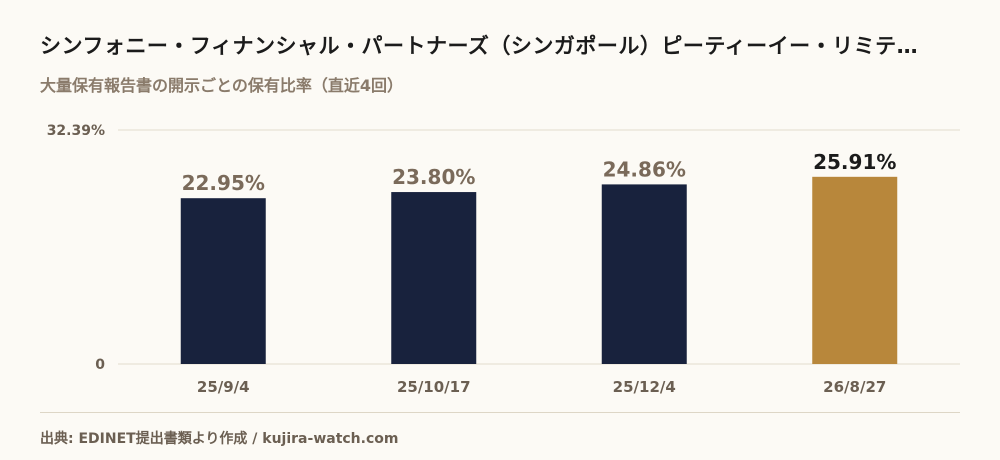 This screenshot has height=460, width=1000. I want to click on x-tick-label-0: 25/9/4, so click(223, 387).